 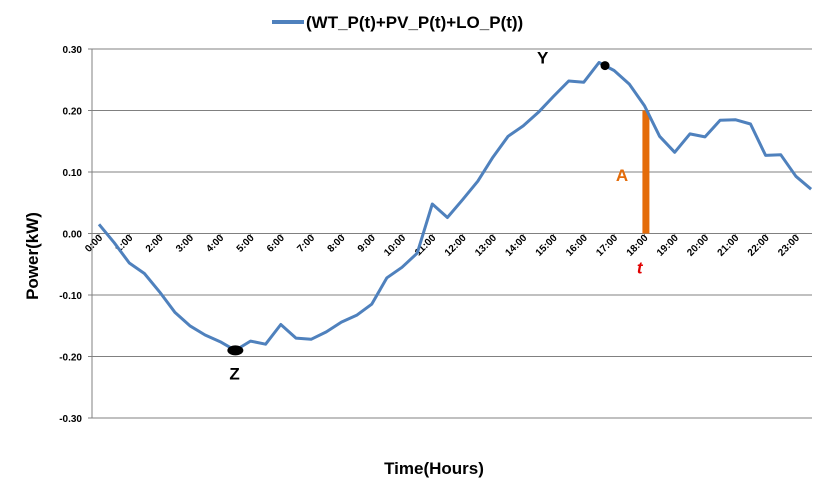 What do you see at coordinates (633, 193) in the screenshot?
I see `annotation-a-group: At` at bounding box center [633, 193].